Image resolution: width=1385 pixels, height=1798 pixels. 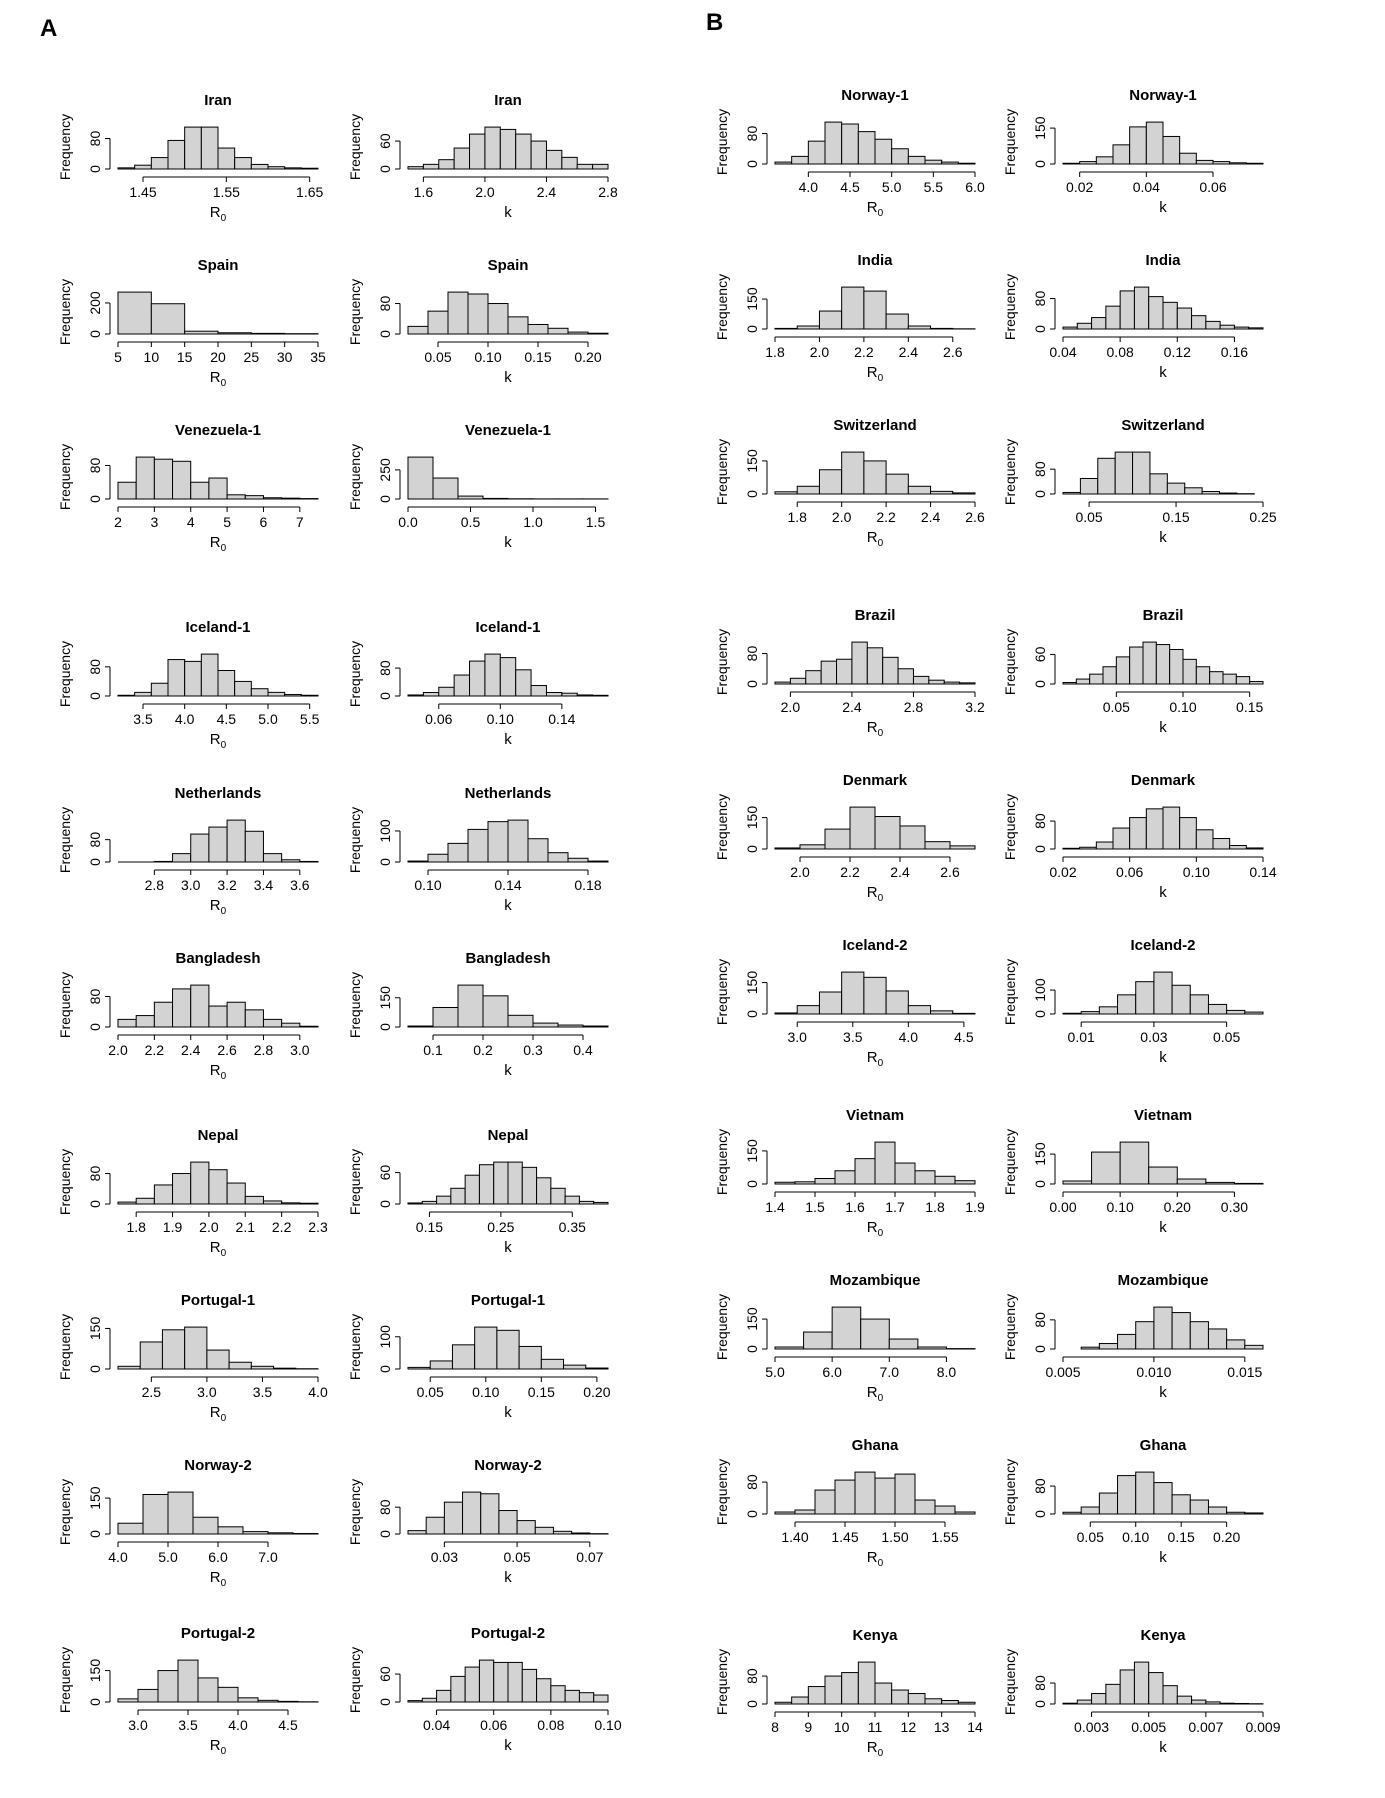 I want to click on x-tick-label: 1.0, so click(x=533, y=522).